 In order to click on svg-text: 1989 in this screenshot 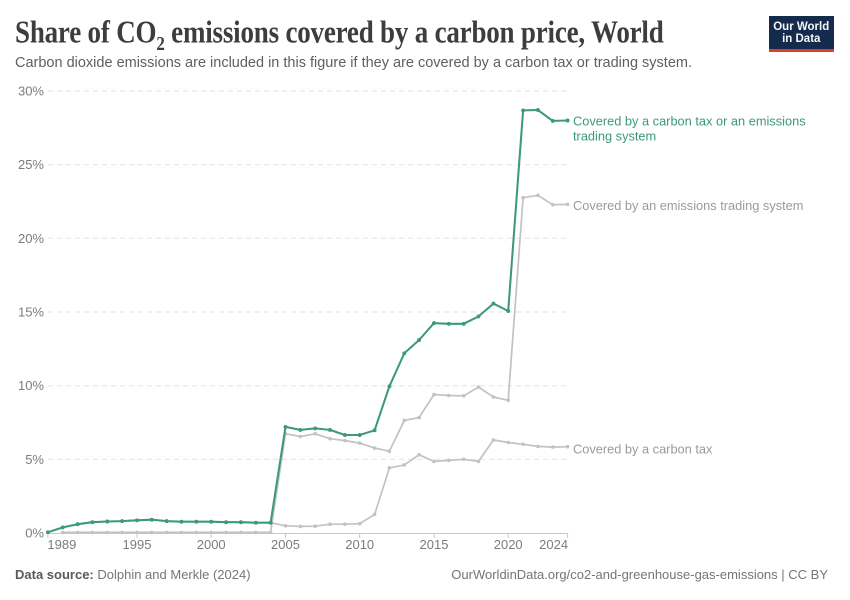, I will do `click(61, 544)`.